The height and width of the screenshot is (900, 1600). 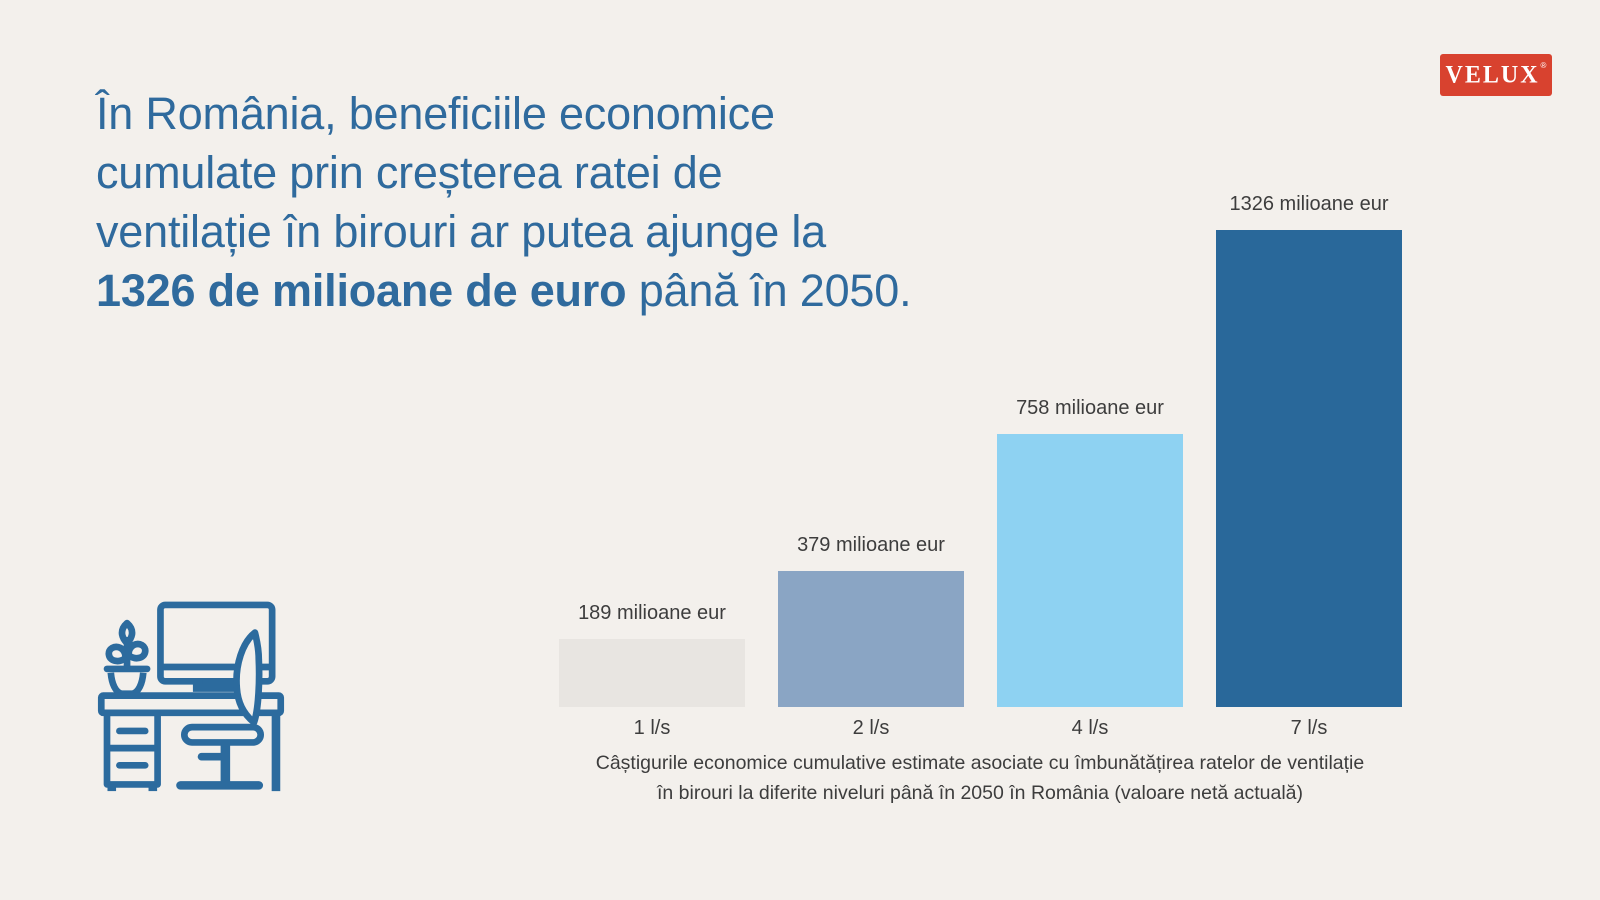 What do you see at coordinates (1309, 728) in the screenshot?
I see `bar-category-label: 7 l/s` at bounding box center [1309, 728].